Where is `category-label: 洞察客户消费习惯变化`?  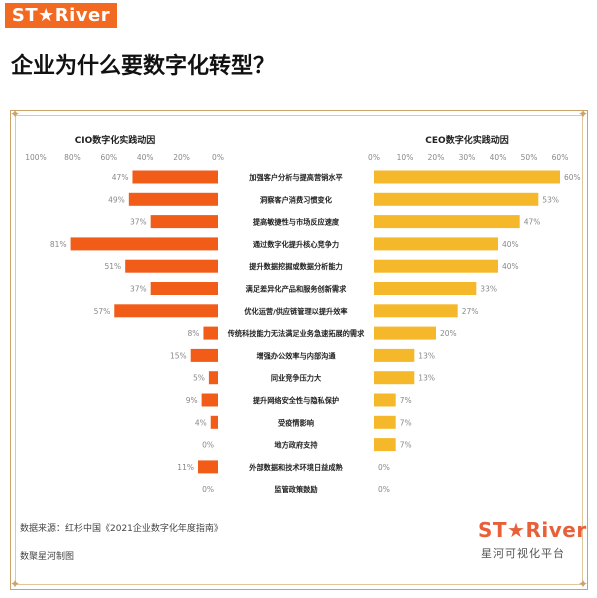 category-label: 洞察客户消费习惯变化 is located at coordinates (296, 199).